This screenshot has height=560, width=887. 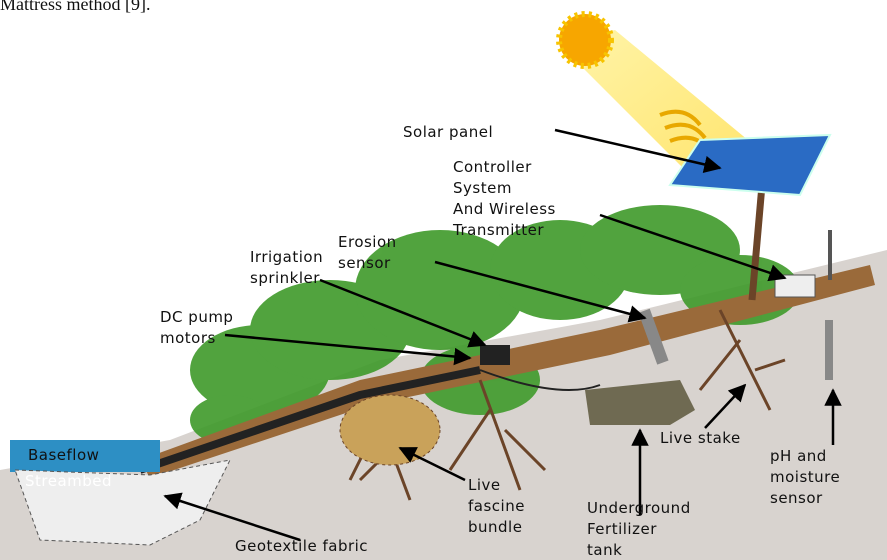 What do you see at coordinates (286, 257) in the screenshot?
I see `label: Irrigation` at bounding box center [286, 257].